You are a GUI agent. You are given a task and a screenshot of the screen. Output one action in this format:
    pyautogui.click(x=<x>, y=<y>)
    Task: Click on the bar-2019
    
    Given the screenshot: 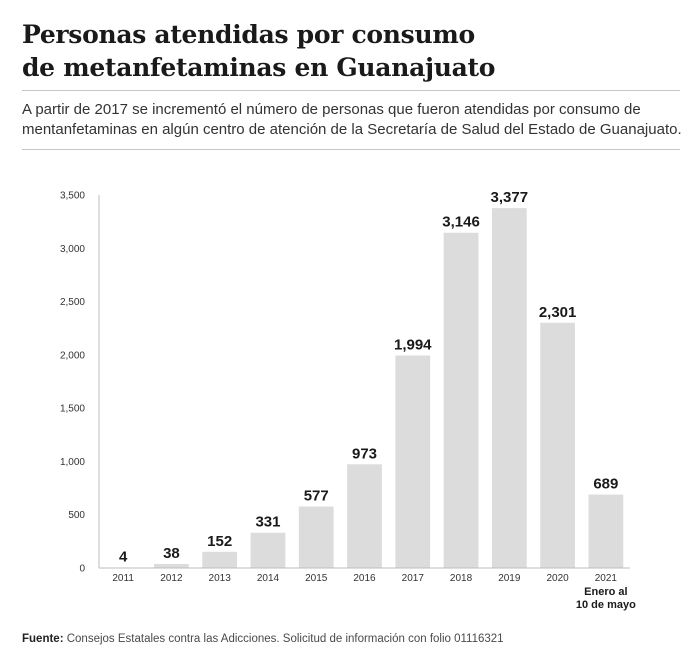 What is the action you would take?
    pyautogui.click(x=509, y=388)
    